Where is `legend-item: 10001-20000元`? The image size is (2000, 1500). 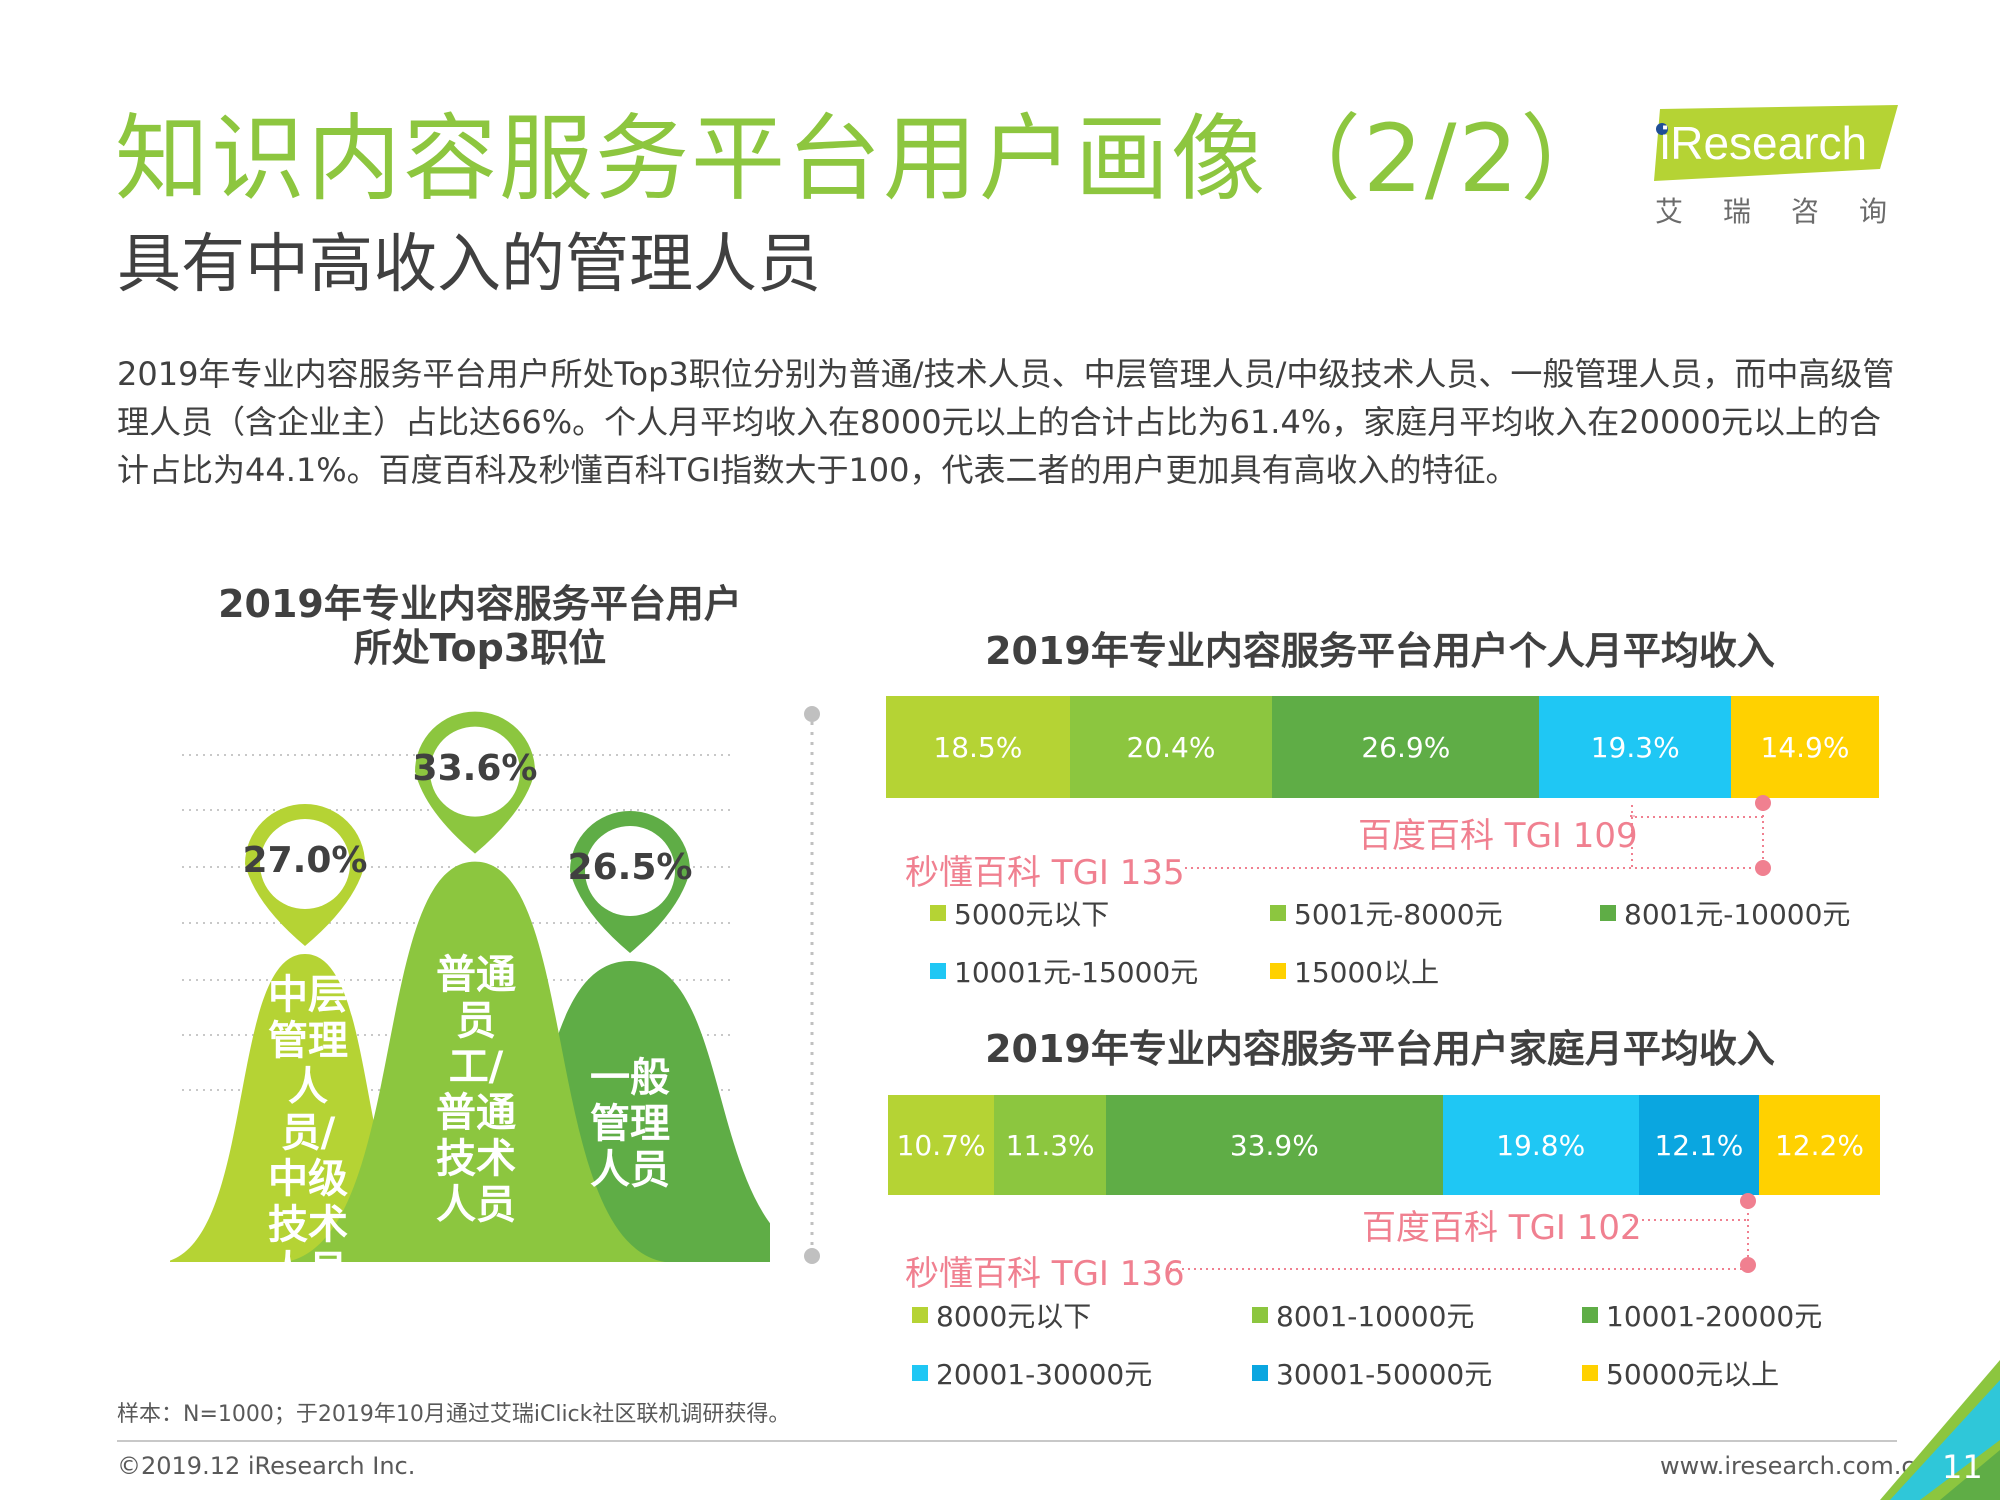 legend-item: 10001-20000元 is located at coordinates (1747, 1315).